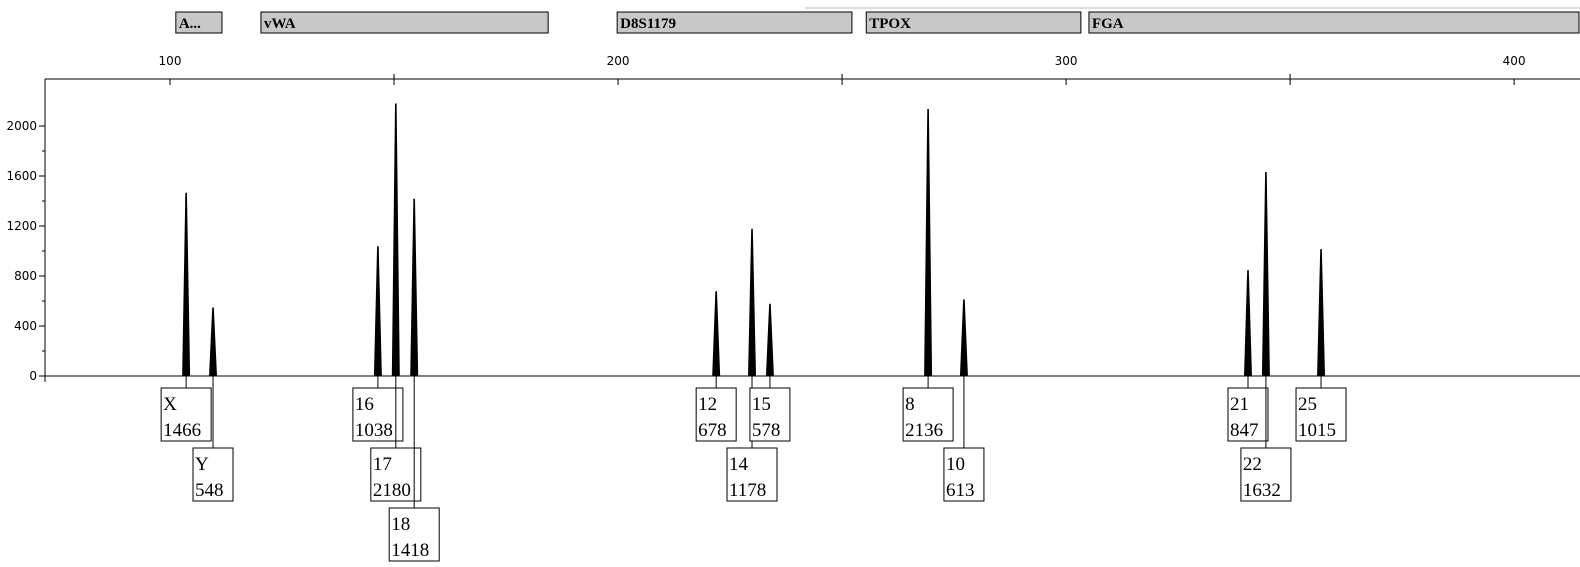 The height and width of the screenshot is (567, 1580). What do you see at coordinates (182, 430) in the screenshot?
I see `allele-height: 1466` at bounding box center [182, 430].